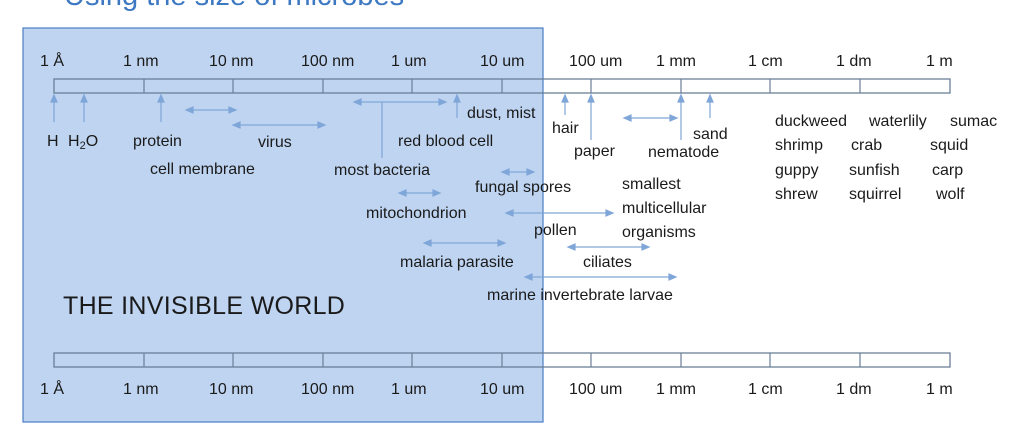 This screenshot has width=1024, height=446. I want to click on organism-sumac: sumac, so click(974, 121).